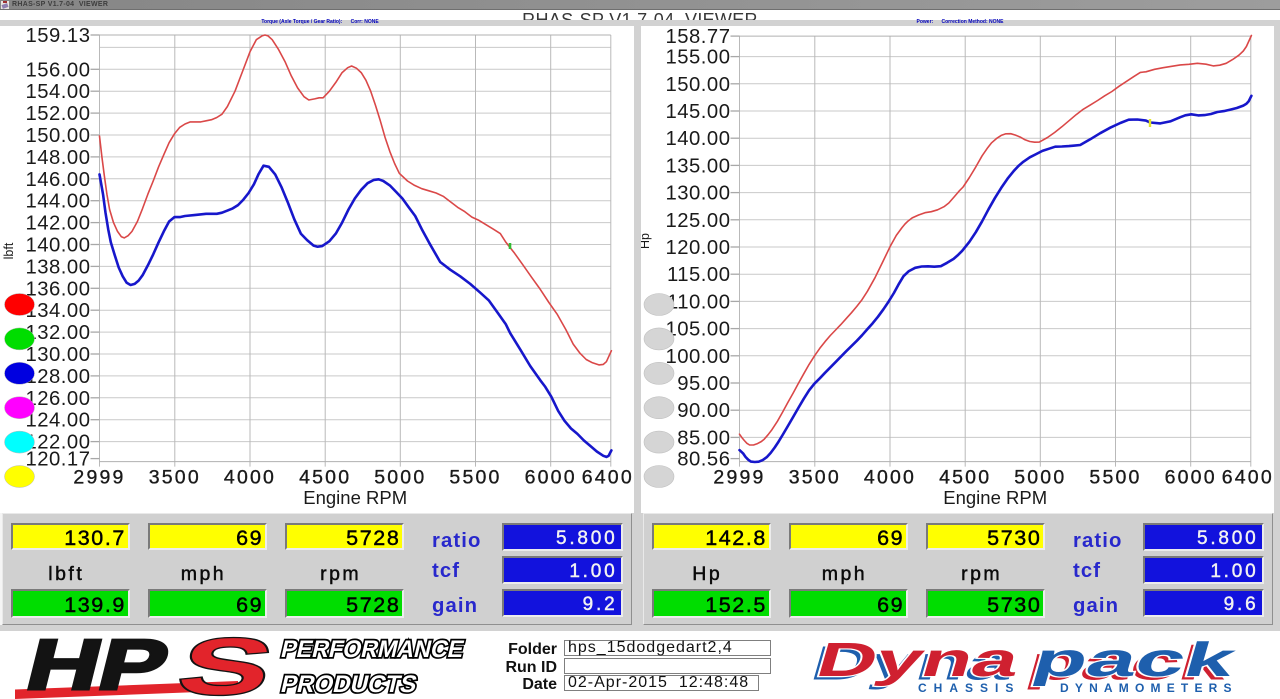 Image resolution: width=1280 pixels, height=699 pixels. Describe the element at coordinates (697, 248) in the screenshot. I see `svg-text: 120.00` at that location.